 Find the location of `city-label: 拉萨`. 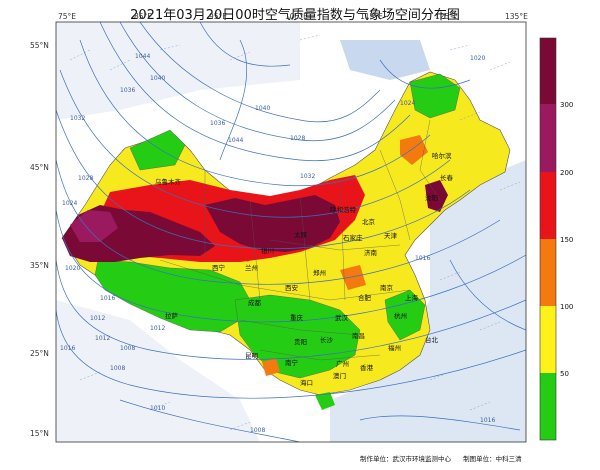

city-label: 拉萨 is located at coordinates (172, 315).